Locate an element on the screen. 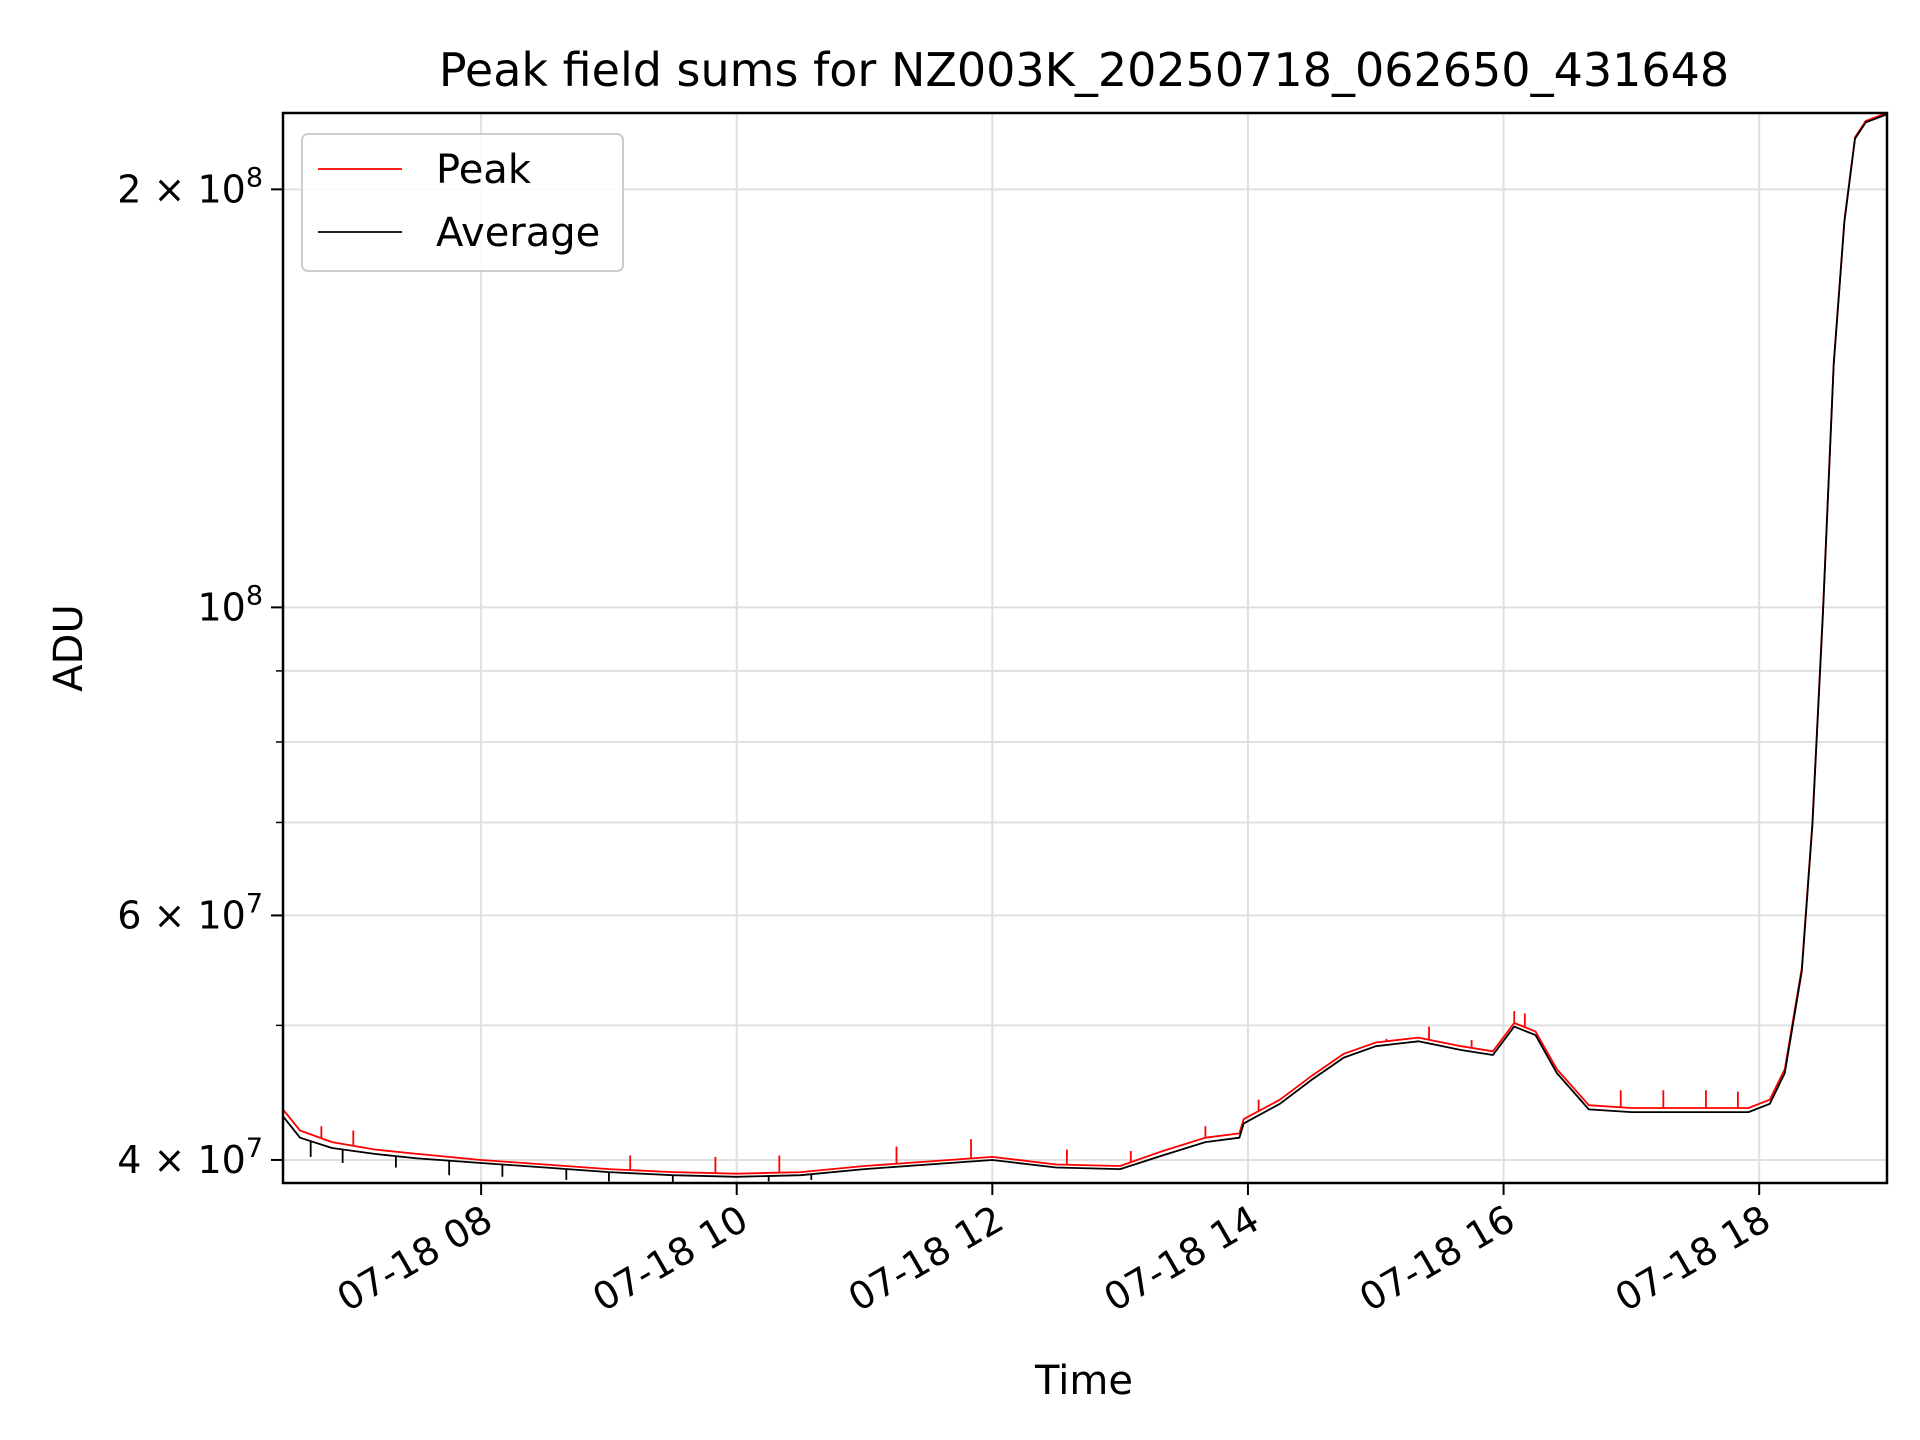 The image size is (1920, 1440). y-tick-mantissa: 10 is located at coordinates (221, 607).